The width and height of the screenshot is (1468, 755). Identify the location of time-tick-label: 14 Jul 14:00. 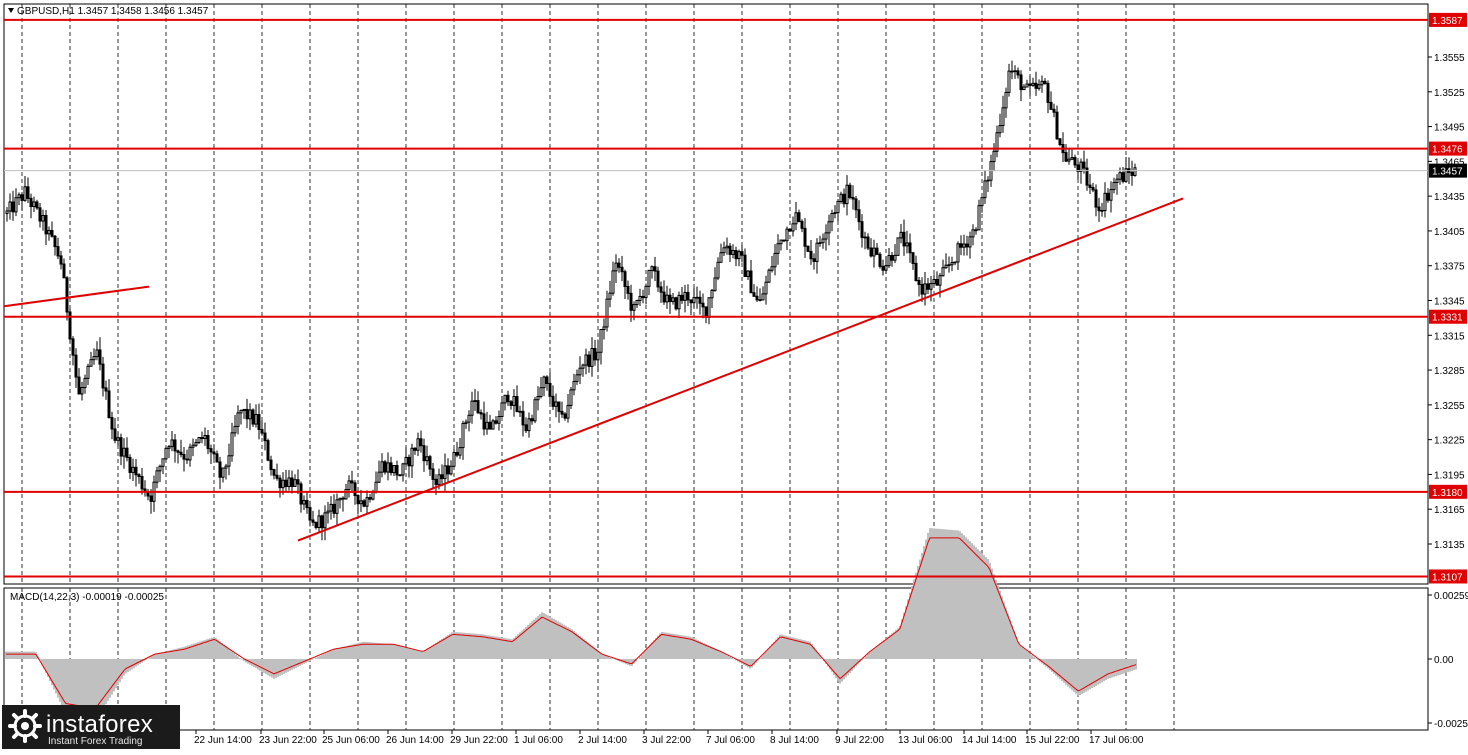
(989, 740).